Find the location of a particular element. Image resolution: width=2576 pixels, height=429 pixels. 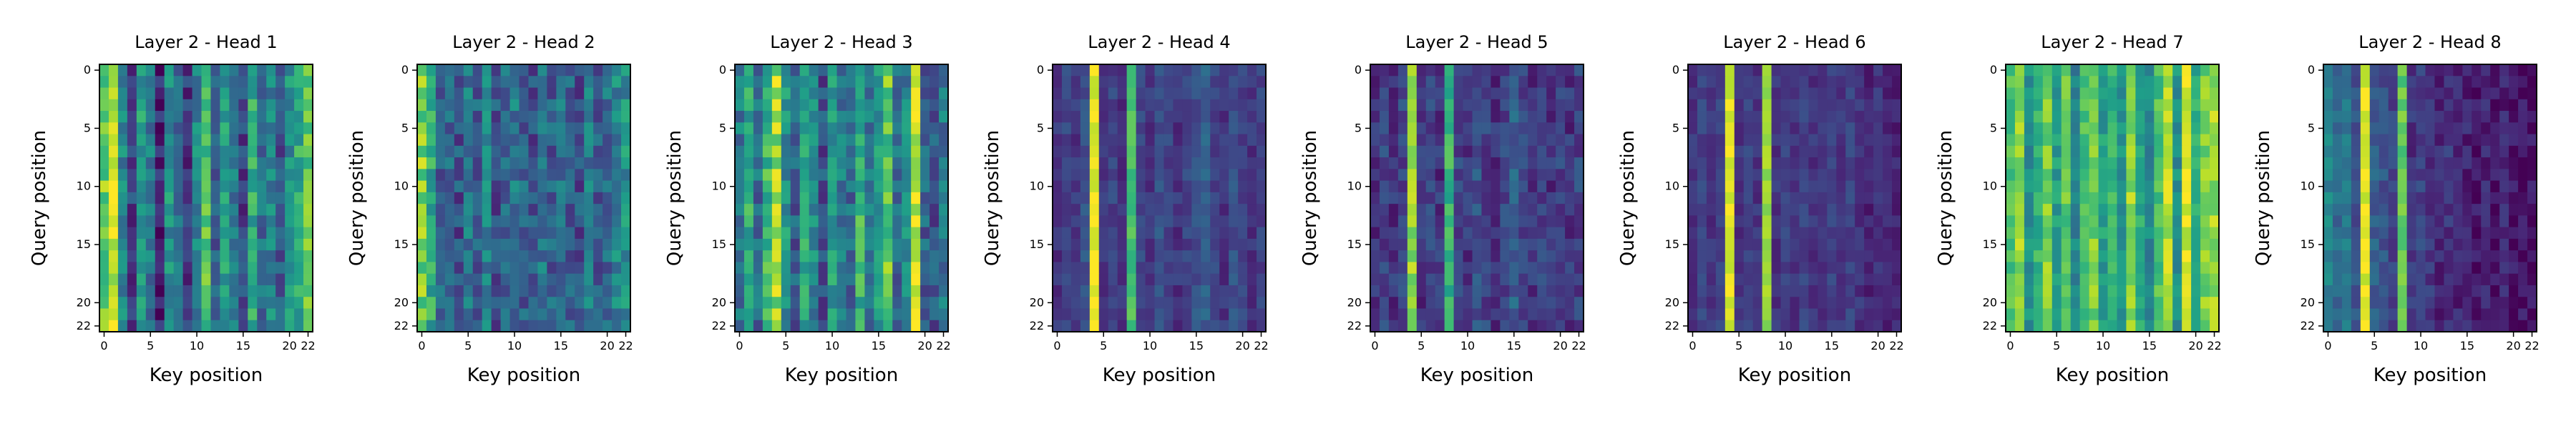

x-tick-label: 22 is located at coordinates (625, 345).